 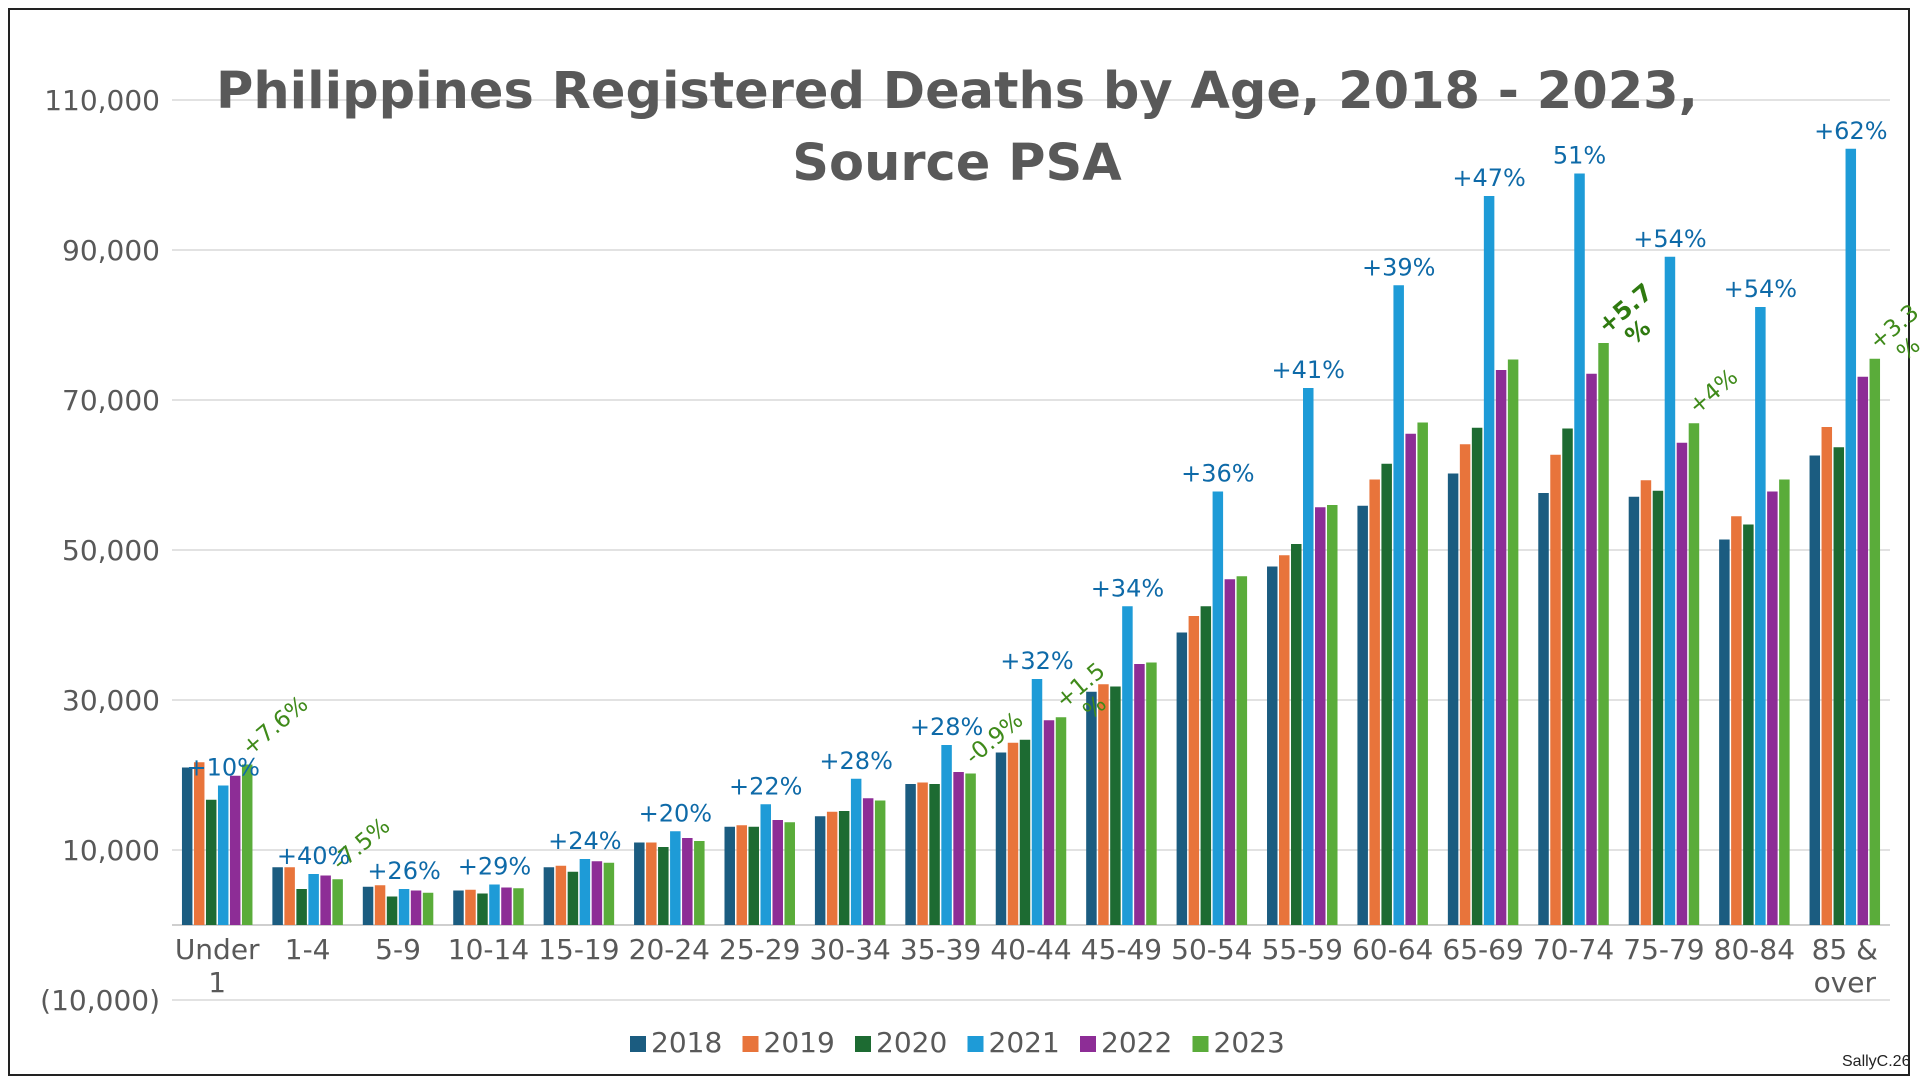 I want to click on annotation-2021-change: +22%, so click(x=765, y=786).